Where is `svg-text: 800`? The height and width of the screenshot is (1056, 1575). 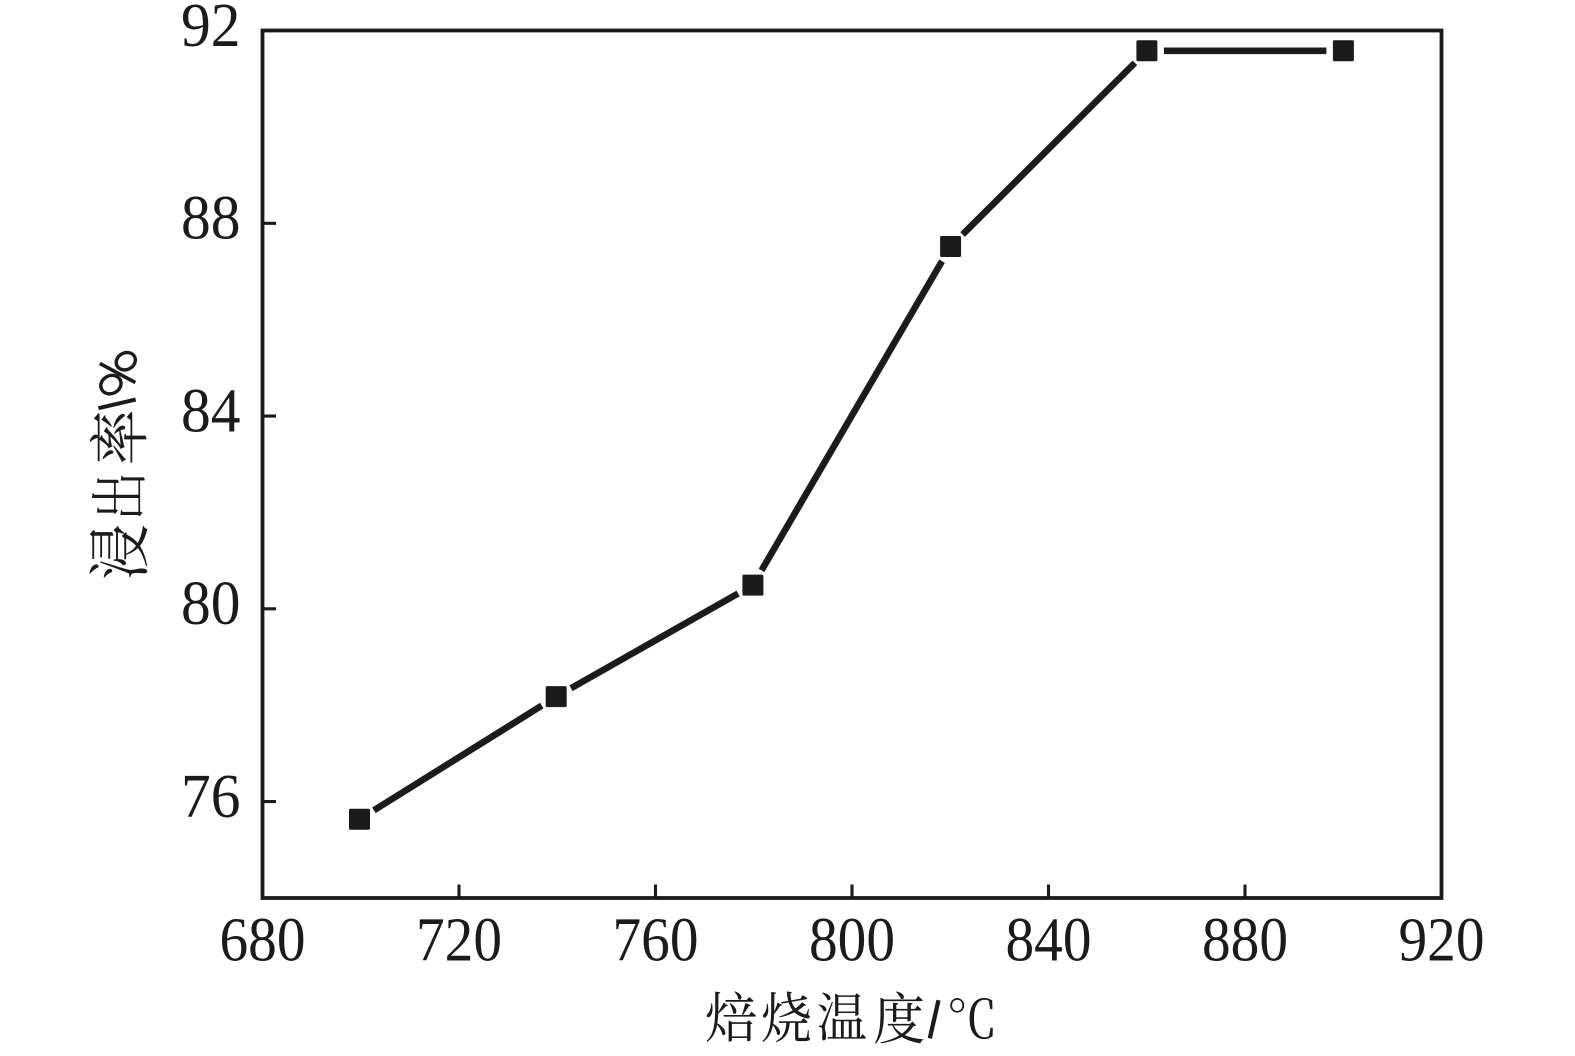 svg-text: 800 is located at coordinates (852, 941).